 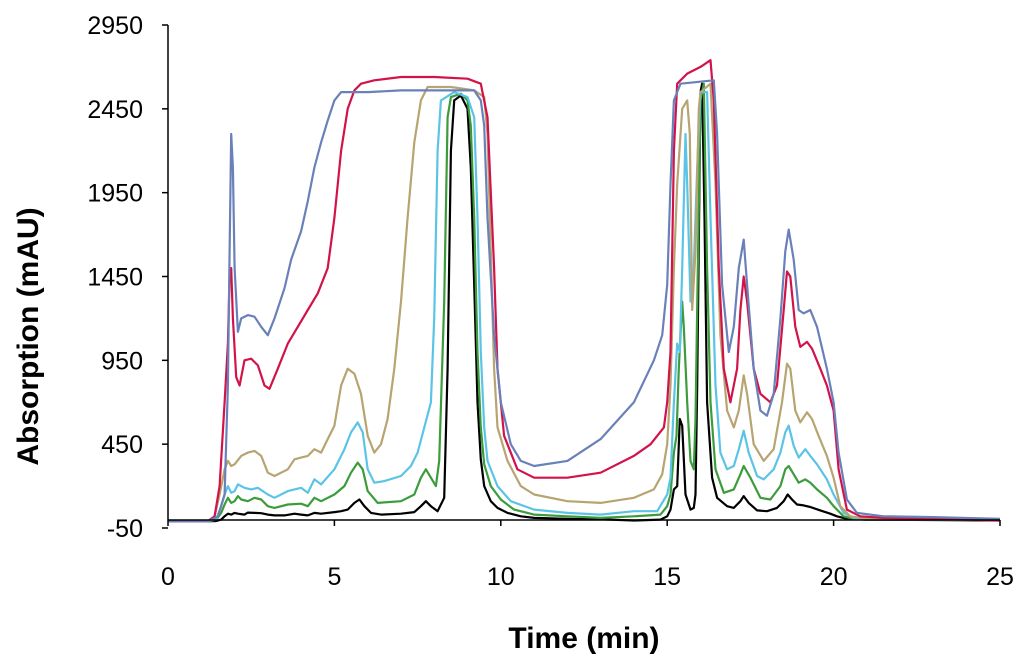 I want to click on x-tick-label: 20, so click(x=834, y=577).